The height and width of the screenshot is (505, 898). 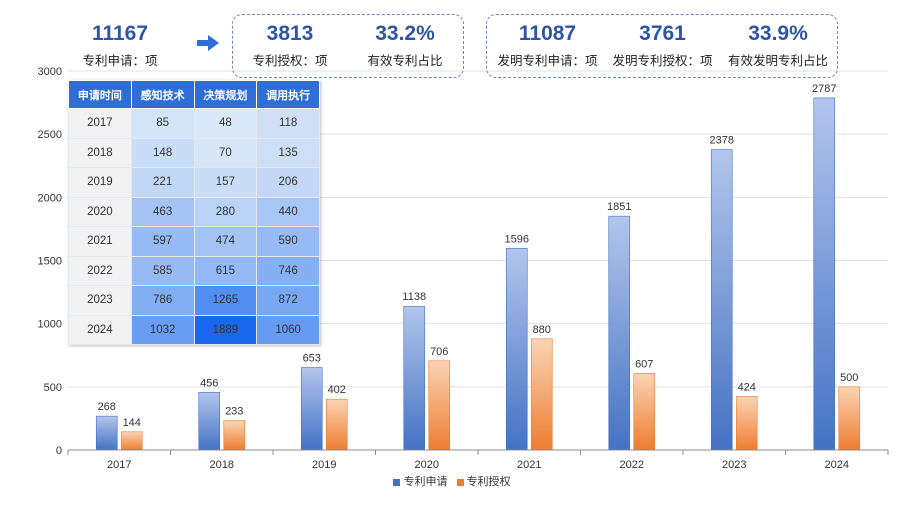 What do you see at coordinates (50, 262) in the screenshot?
I see `y-tick-label: 1500` at bounding box center [50, 262].